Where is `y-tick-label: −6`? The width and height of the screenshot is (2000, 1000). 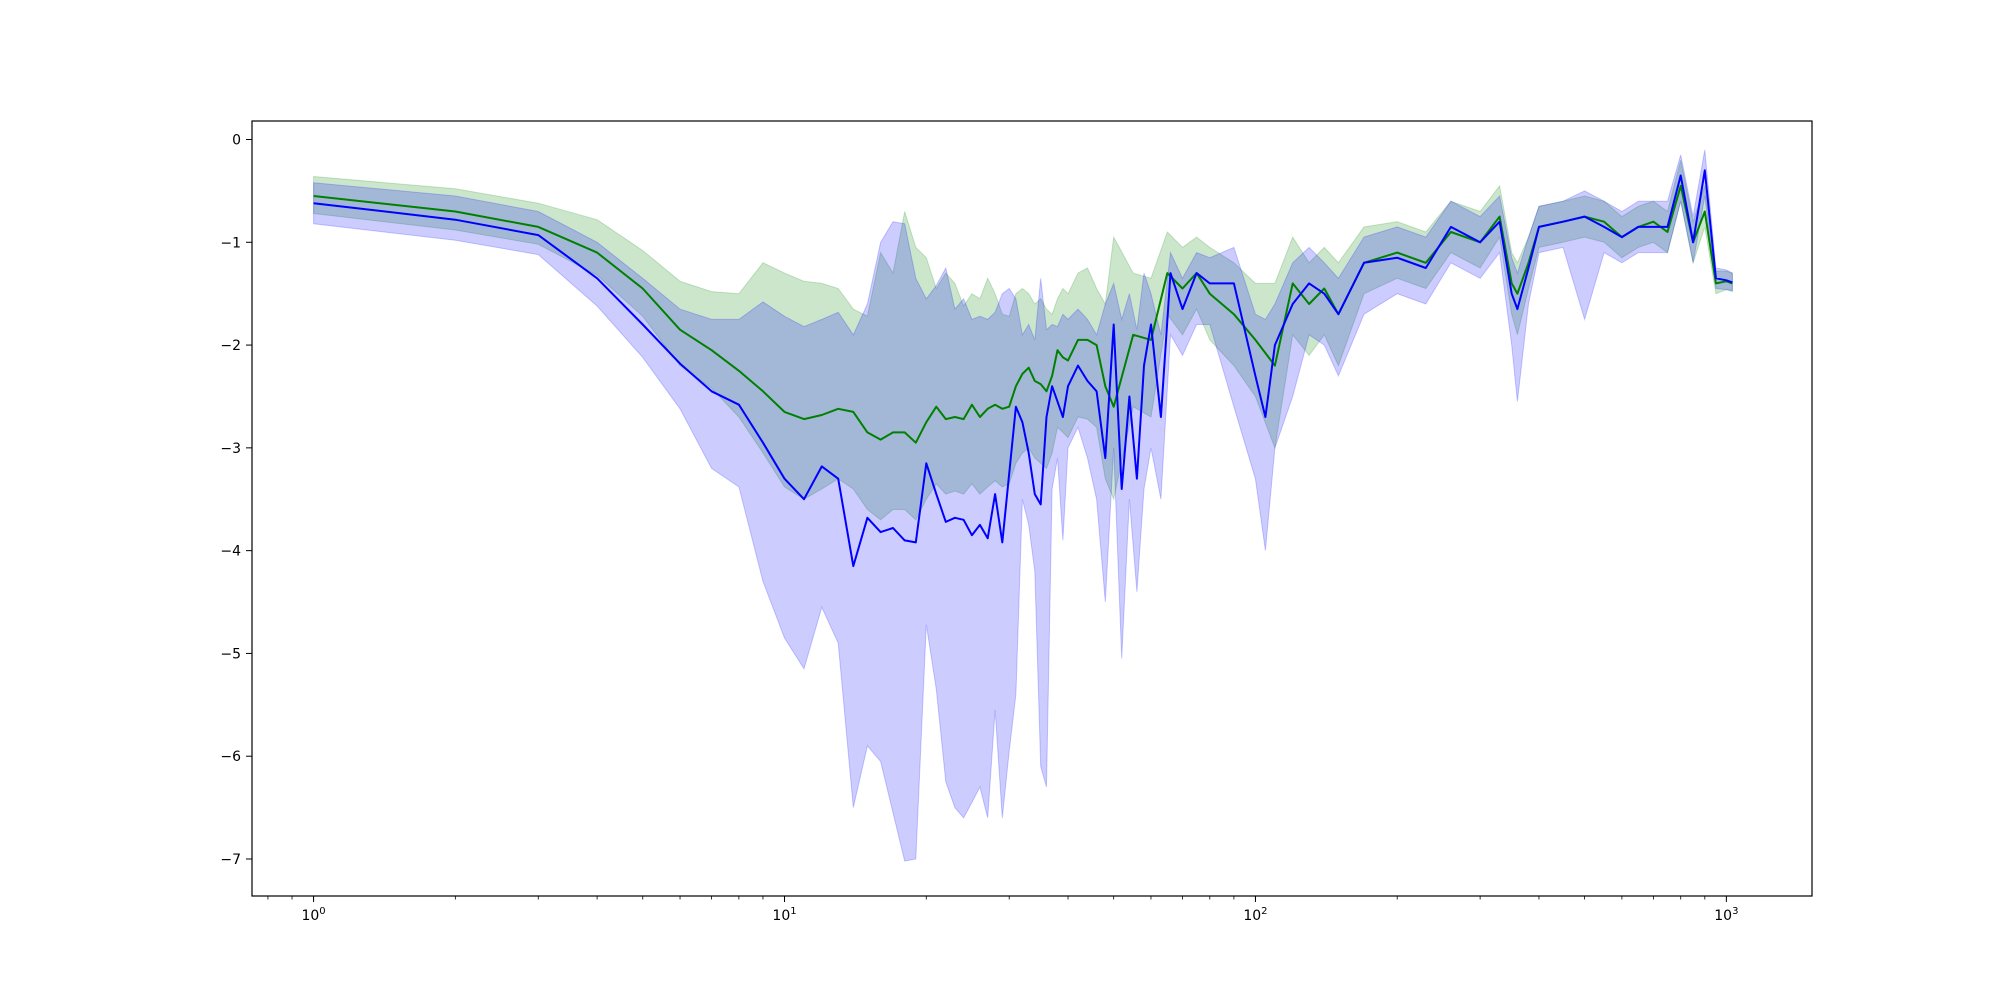 y-tick-label: −6 is located at coordinates (230, 757).